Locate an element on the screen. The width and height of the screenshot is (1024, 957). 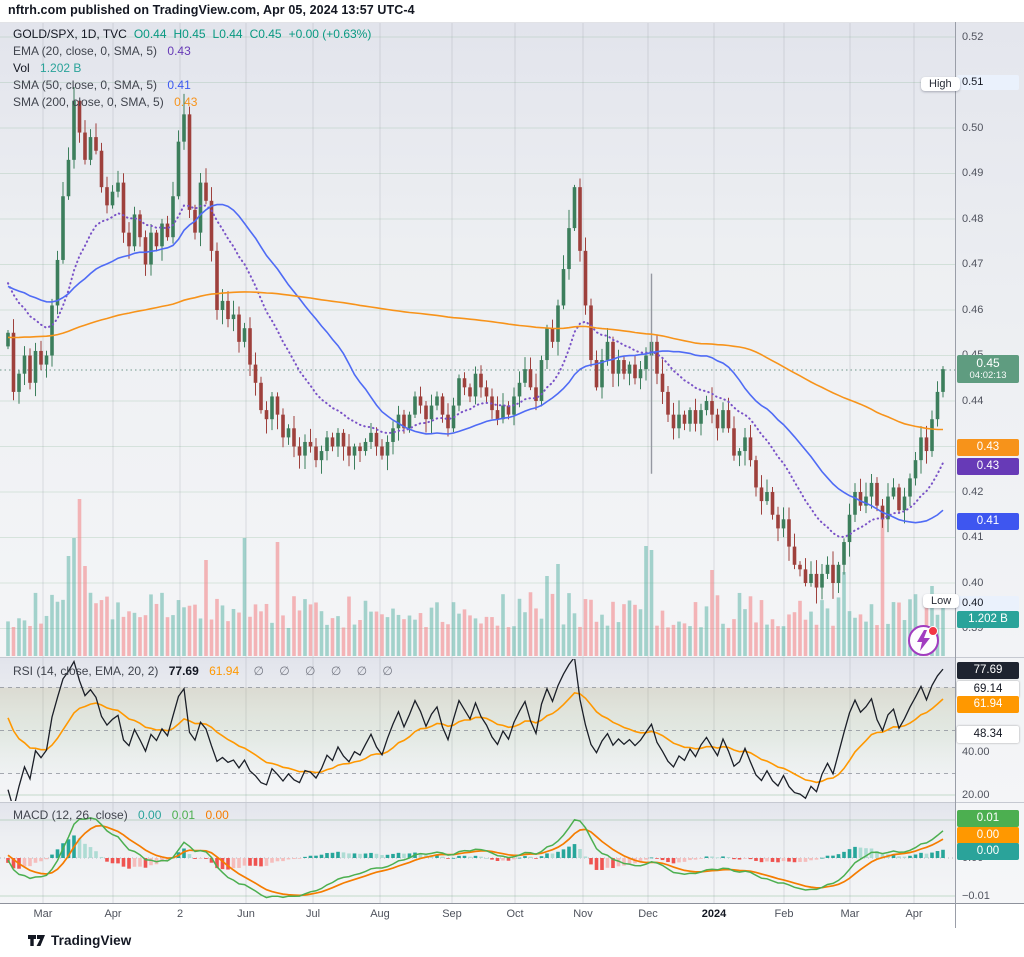
volume-value: 1.202 B is located at coordinates (61, 68).